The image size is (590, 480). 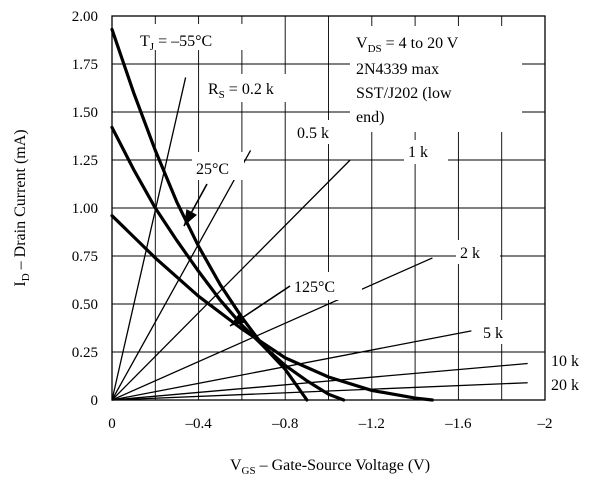 What do you see at coordinates (397, 69) in the screenshot?
I see `conditions-note-line: 2N4339 max` at bounding box center [397, 69].